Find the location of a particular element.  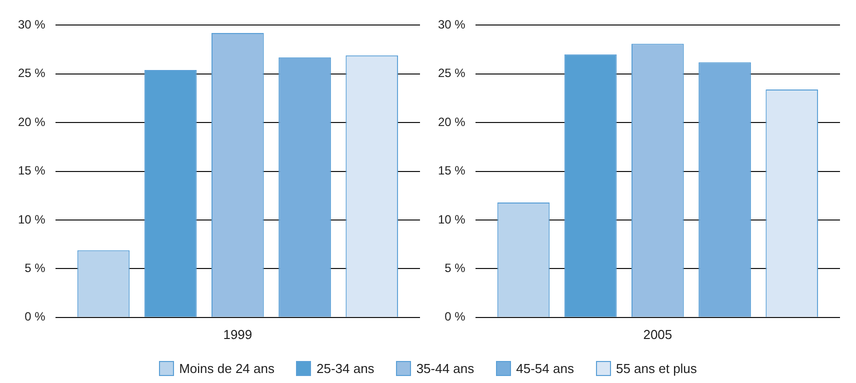

legend-label: Moins de 24 ans is located at coordinates (226, 368).